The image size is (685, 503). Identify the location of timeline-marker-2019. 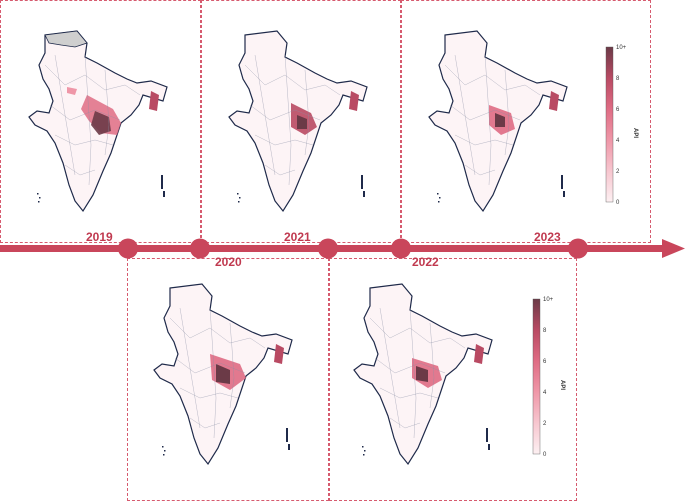
(128, 248).